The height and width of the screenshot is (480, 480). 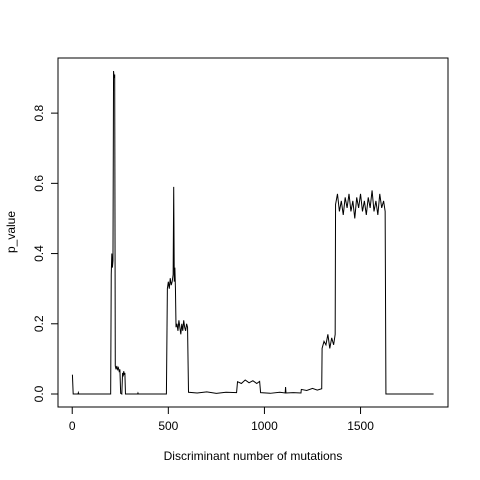 I want to click on y-tick-label: 0.6, so click(x=39, y=183).